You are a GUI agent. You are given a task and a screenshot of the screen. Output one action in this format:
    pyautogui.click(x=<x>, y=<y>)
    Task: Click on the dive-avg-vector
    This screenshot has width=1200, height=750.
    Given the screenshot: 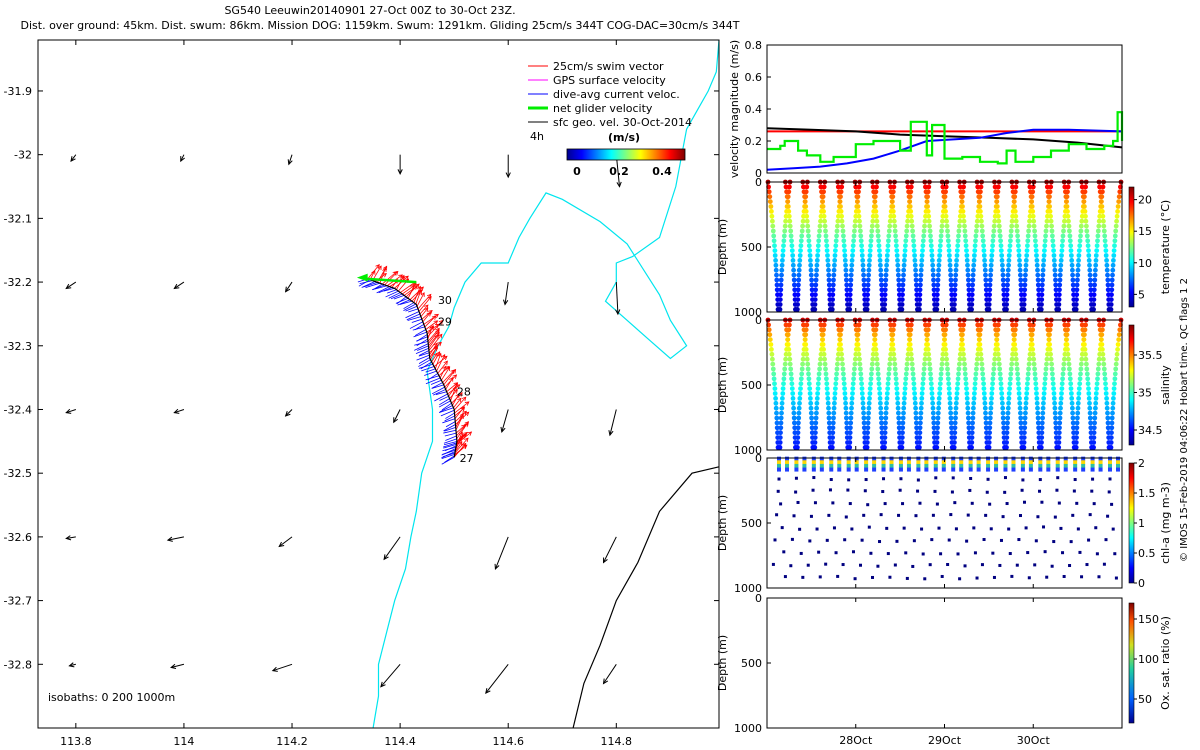 What is the action you would take?
    pyautogui.click(x=364, y=283)
    